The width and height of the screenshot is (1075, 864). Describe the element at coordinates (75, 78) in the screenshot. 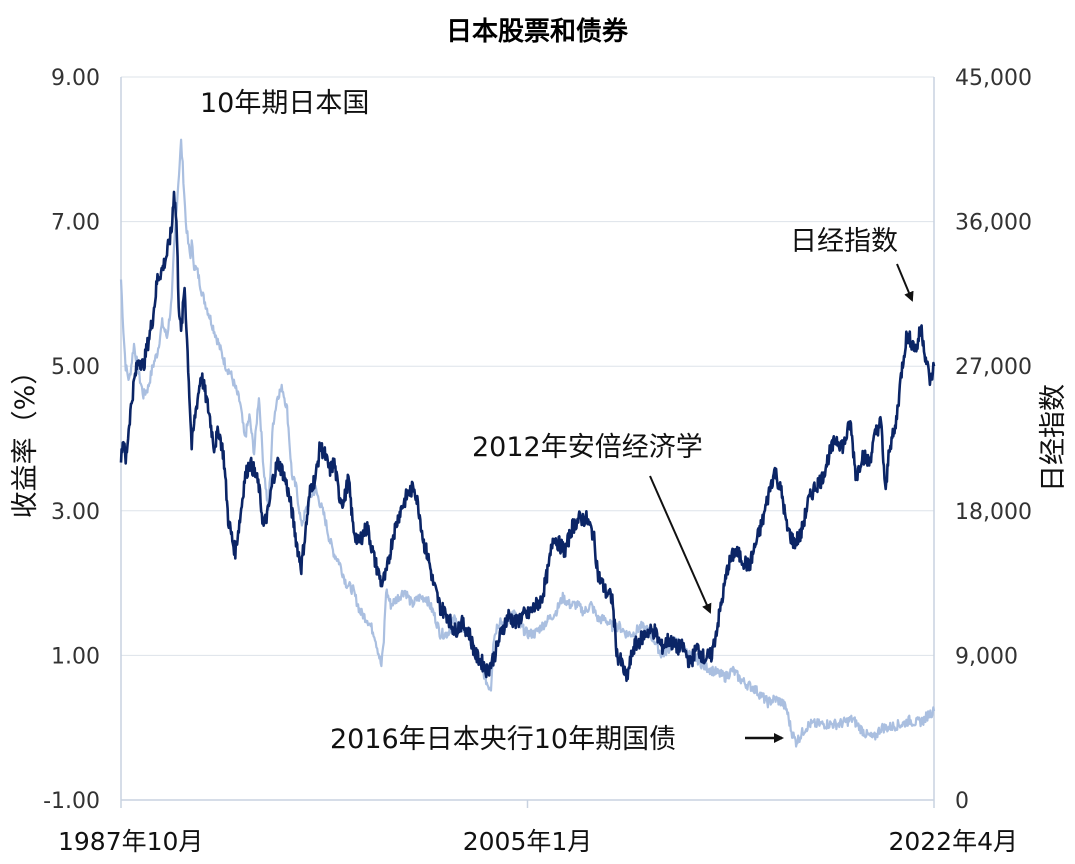

I see `y-tick-label-left: 9.00` at that location.